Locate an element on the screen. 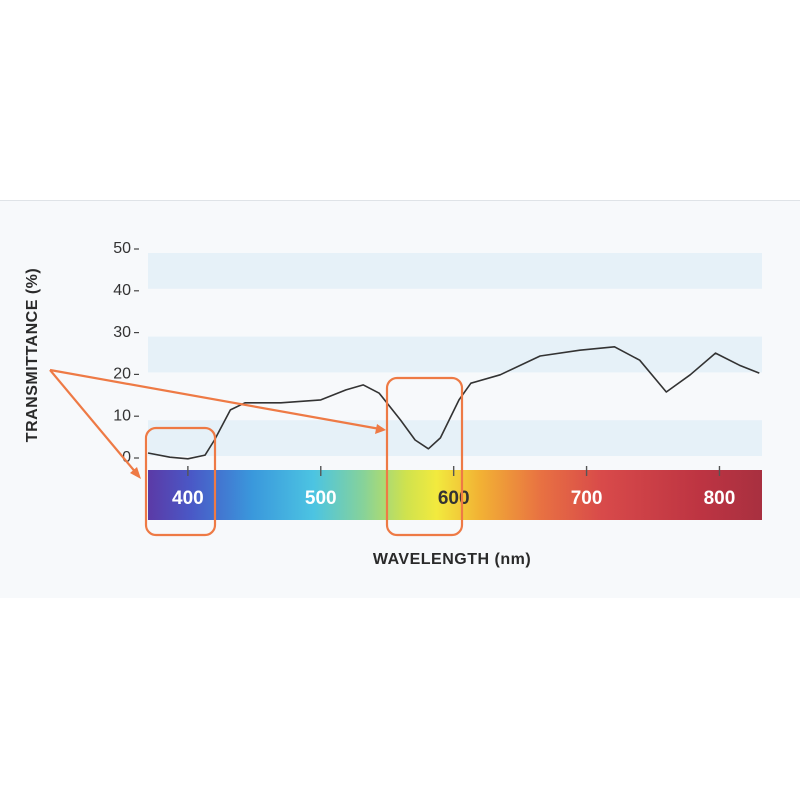  x-tick-label: 400 is located at coordinates (188, 498).